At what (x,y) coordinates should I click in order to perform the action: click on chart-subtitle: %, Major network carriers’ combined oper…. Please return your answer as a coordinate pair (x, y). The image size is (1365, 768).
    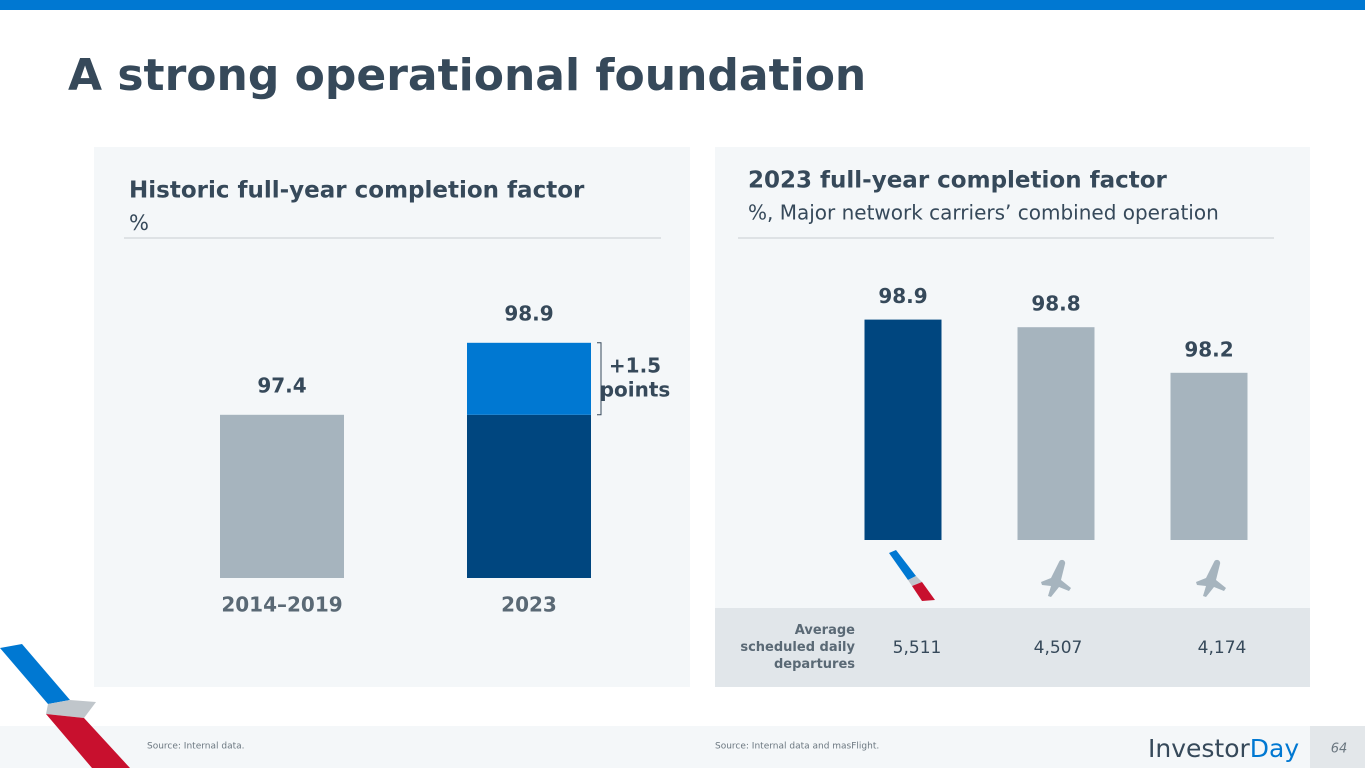
    Looking at the image, I should click on (983, 213).